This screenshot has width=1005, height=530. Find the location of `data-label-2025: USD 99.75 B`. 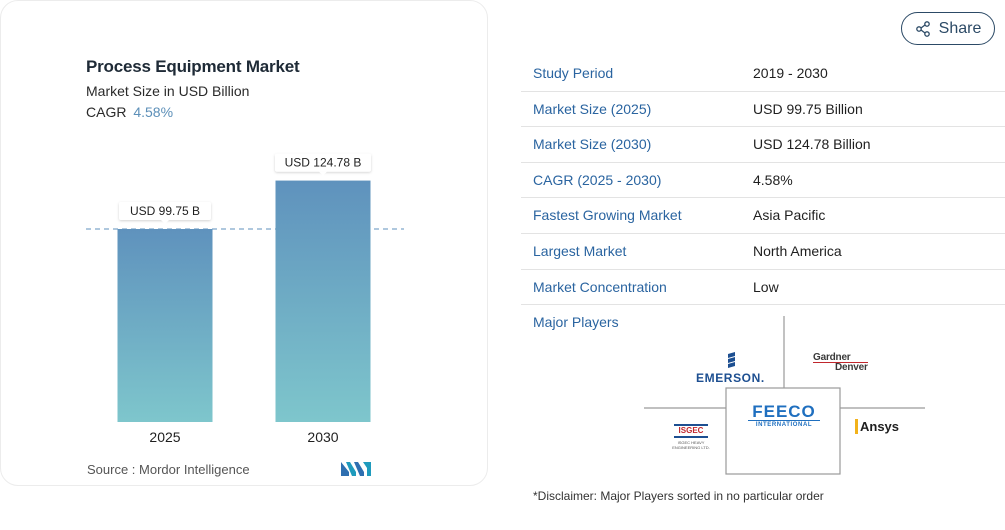

data-label-2025: USD 99.75 B is located at coordinates (165, 213).